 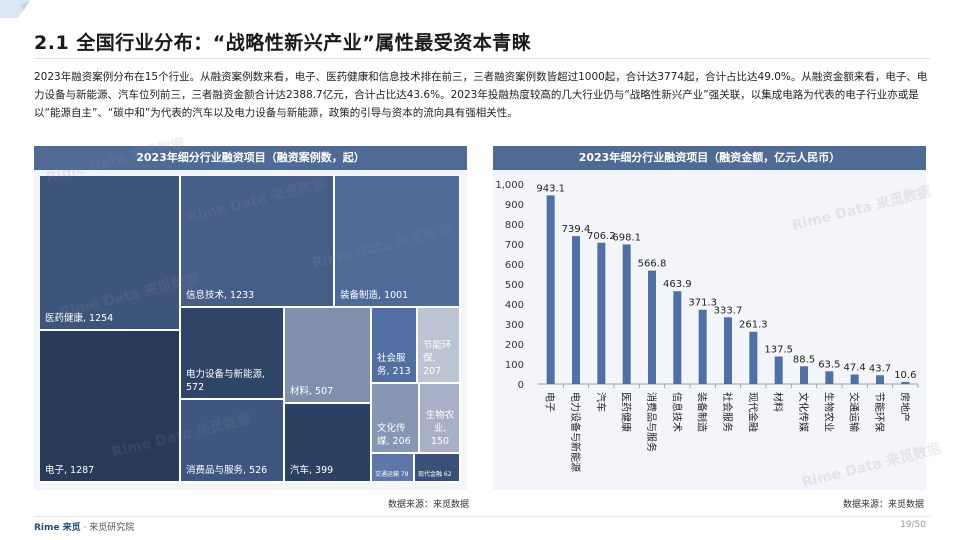 I want to click on tile-label: 社会服务, 213, so click(x=394, y=365).